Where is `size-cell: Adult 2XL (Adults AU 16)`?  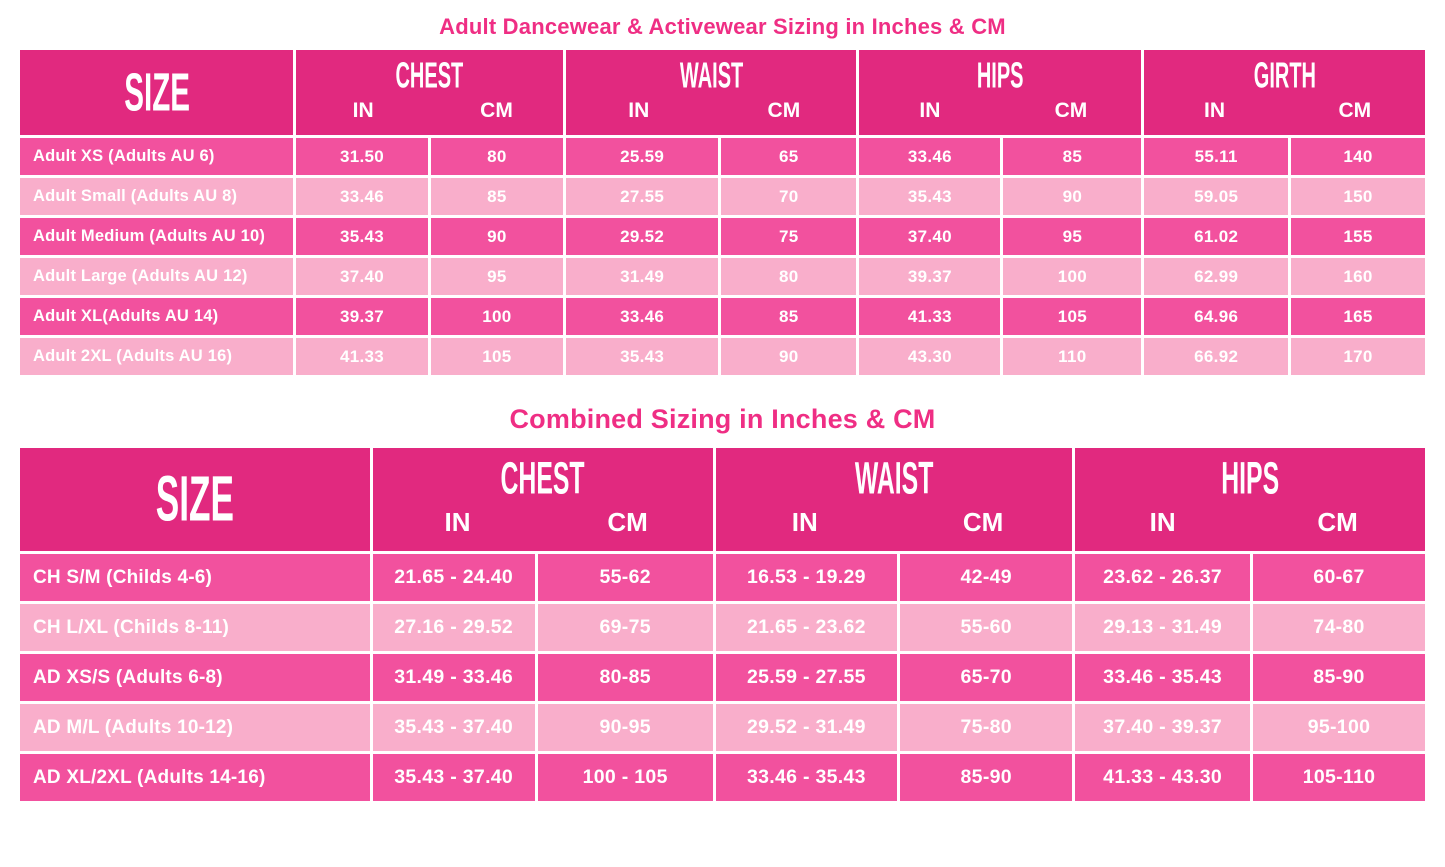
size-cell: Adult 2XL (Adults AU 16) is located at coordinates (157, 356).